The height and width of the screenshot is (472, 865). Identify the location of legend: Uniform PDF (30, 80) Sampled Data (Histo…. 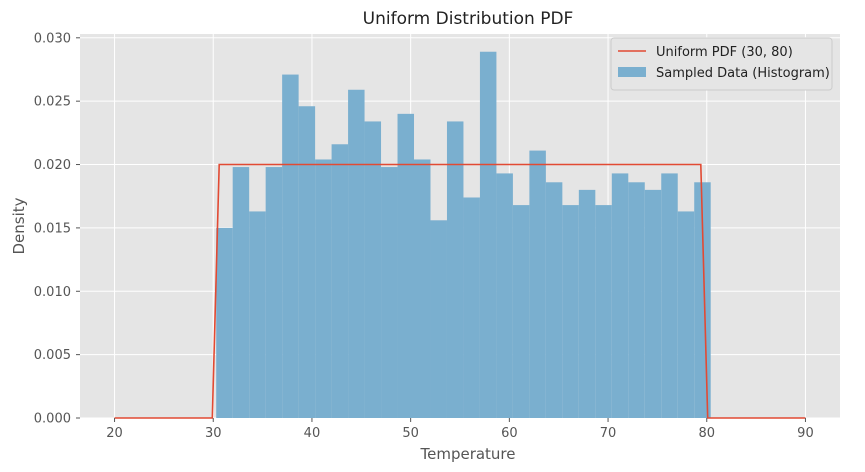
(721, 64).